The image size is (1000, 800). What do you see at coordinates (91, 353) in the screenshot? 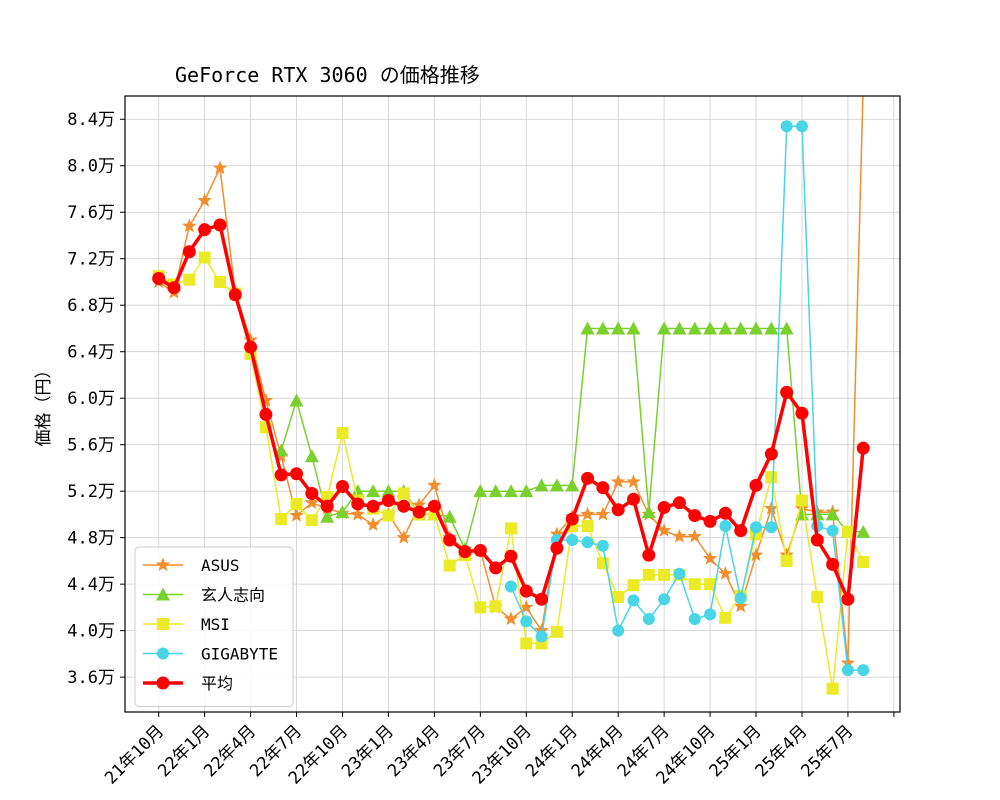
I see `y-tick-label: 6.4万` at bounding box center [91, 353].